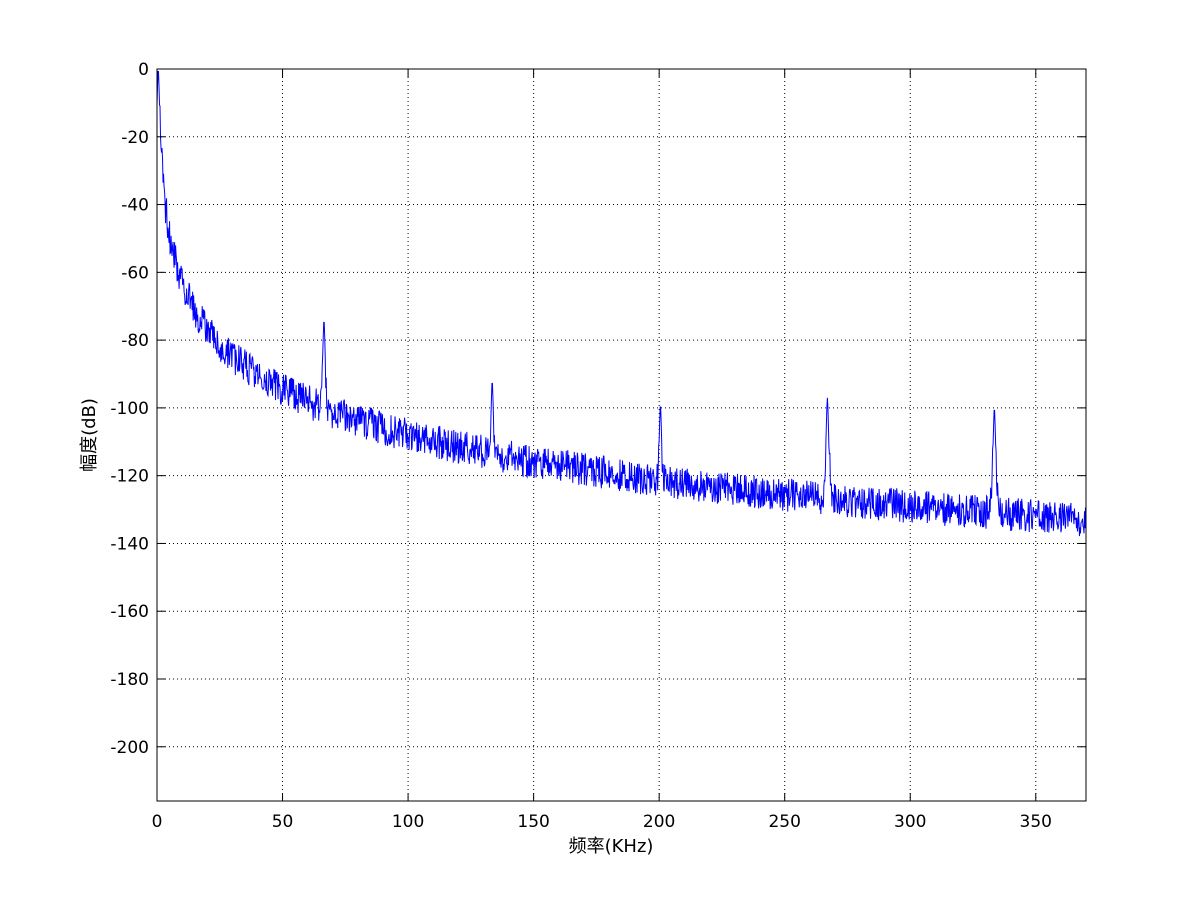 The height and width of the screenshot is (900, 1200). Describe the element at coordinates (135, 341) in the screenshot. I see `y-tick-label: -80` at that location.